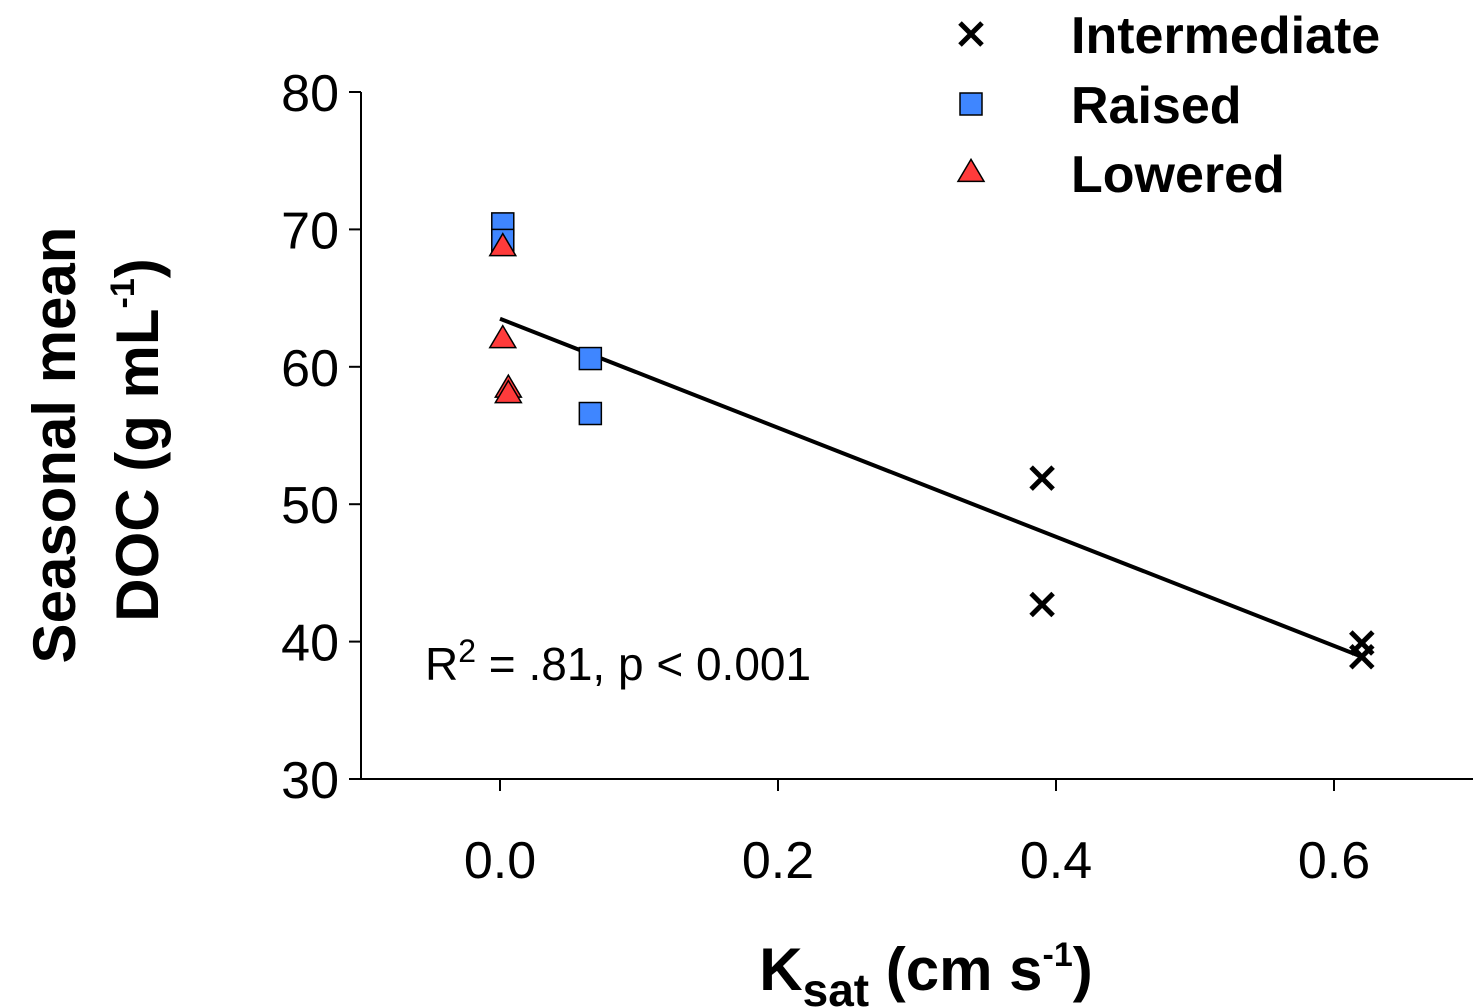 This screenshot has width=1473, height=1008. Describe the element at coordinates (310, 369) in the screenshot. I see `y-tick-label: 60` at that location.